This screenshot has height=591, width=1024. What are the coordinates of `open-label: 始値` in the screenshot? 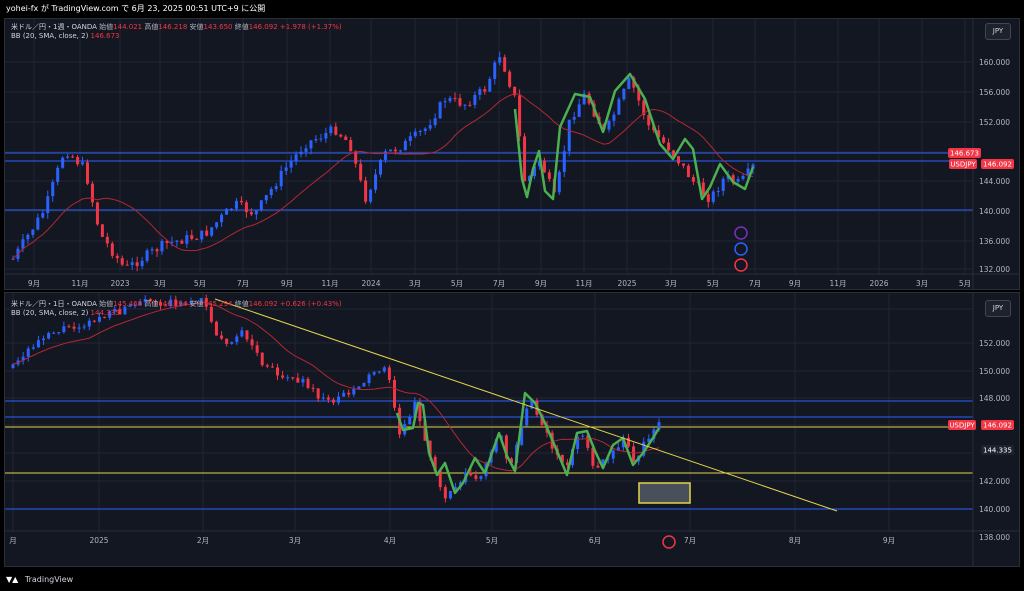 It's located at (106, 304).